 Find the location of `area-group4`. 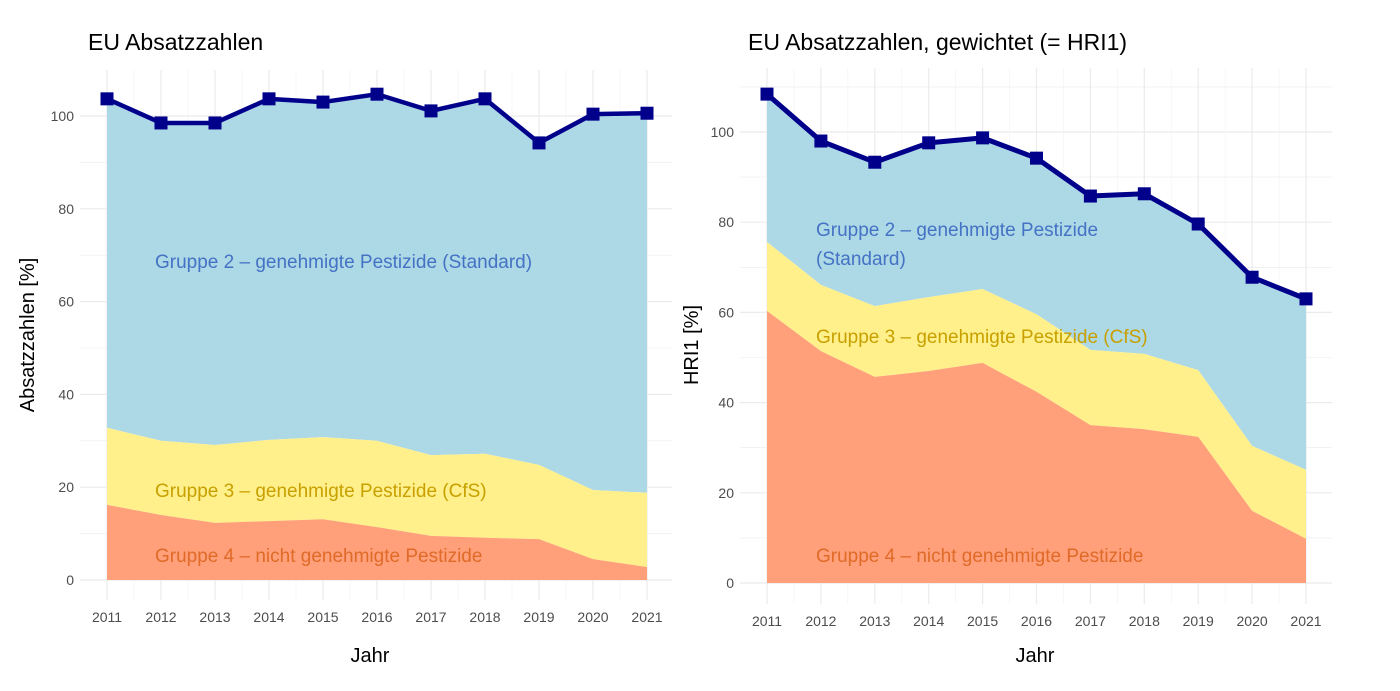

area-group4 is located at coordinates (377, 542).